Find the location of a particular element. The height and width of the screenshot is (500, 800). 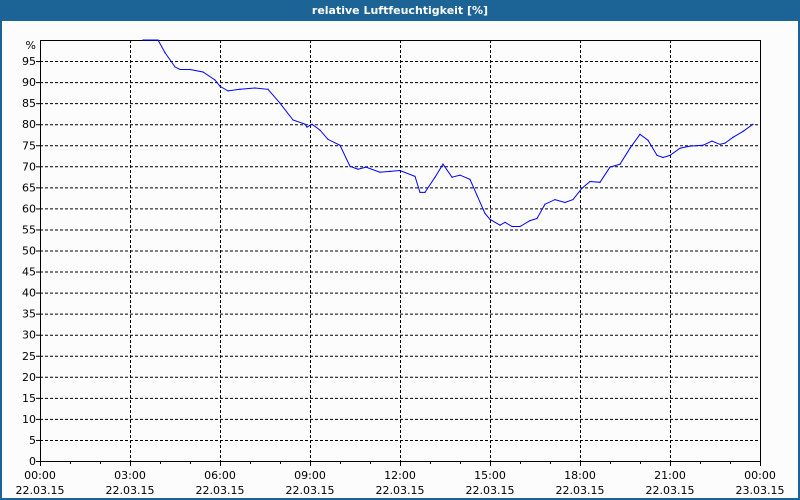

y-tick-label: 70 is located at coordinates (29, 166).